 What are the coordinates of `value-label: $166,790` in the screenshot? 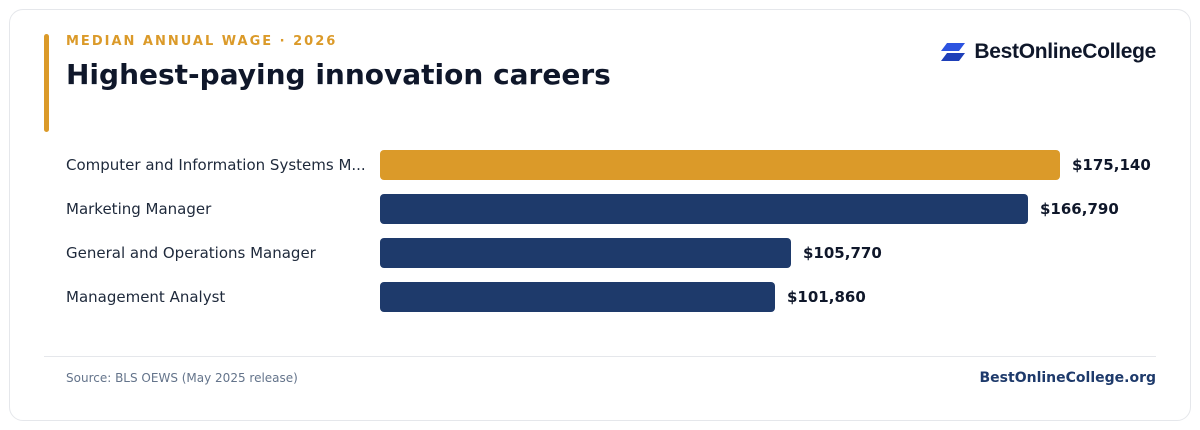 It's located at (1079, 209).